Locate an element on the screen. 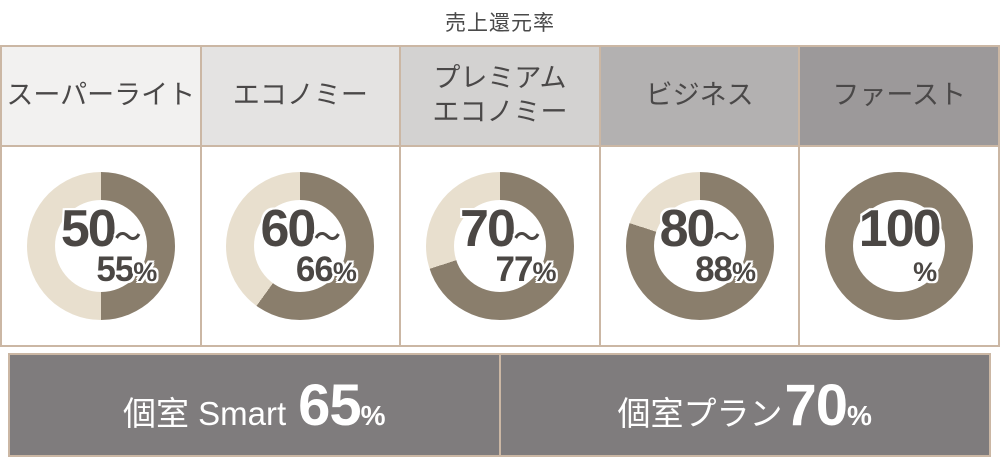 The image size is (1000, 459). donut-cell-business: 80〜 88% is located at coordinates (700, 246).